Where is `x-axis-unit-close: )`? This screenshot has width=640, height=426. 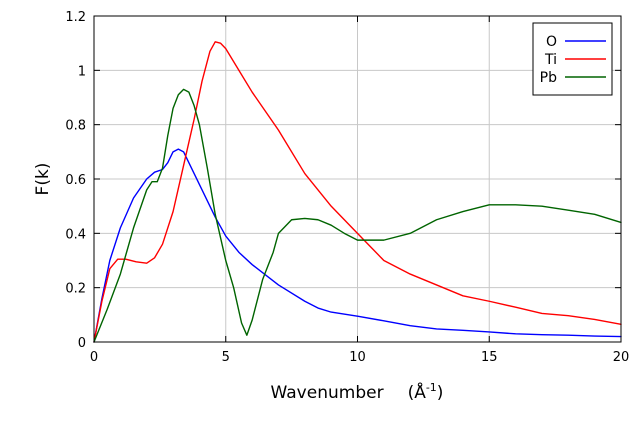 x-axis-unit-close: ) is located at coordinates (440, 393).